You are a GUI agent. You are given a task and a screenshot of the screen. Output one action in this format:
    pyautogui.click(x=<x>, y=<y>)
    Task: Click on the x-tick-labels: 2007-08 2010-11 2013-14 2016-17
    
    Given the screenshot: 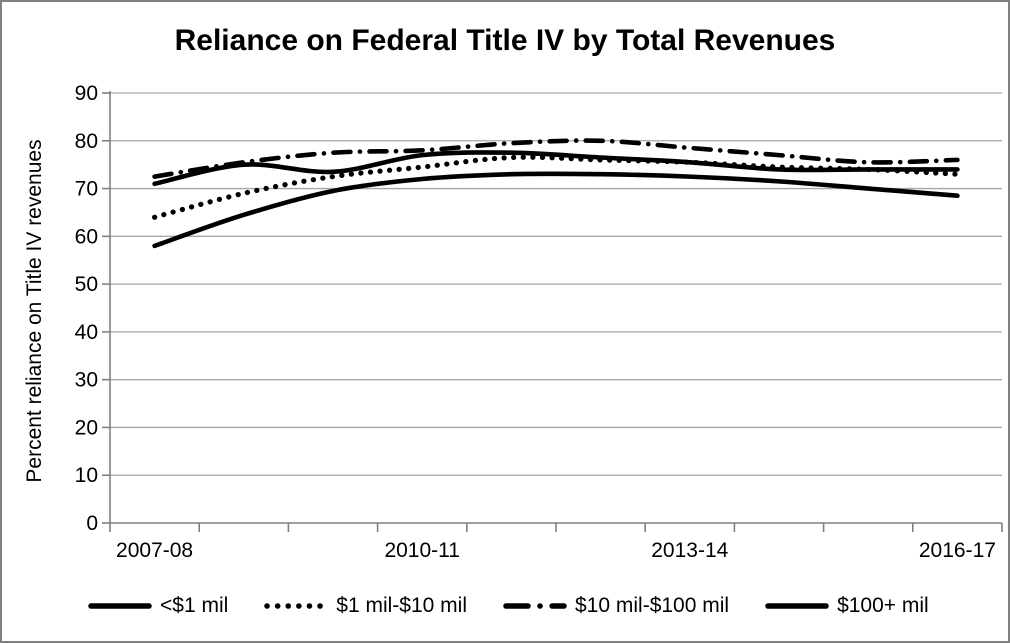 What is the action you would take?
    pyautogui.click(x=556, y=550)
    